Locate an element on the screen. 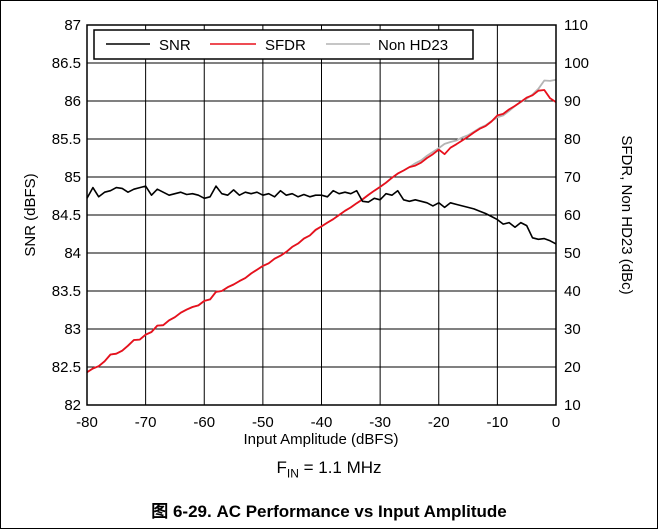  x-tick-label: -20 is located at coordinates (439, 422).